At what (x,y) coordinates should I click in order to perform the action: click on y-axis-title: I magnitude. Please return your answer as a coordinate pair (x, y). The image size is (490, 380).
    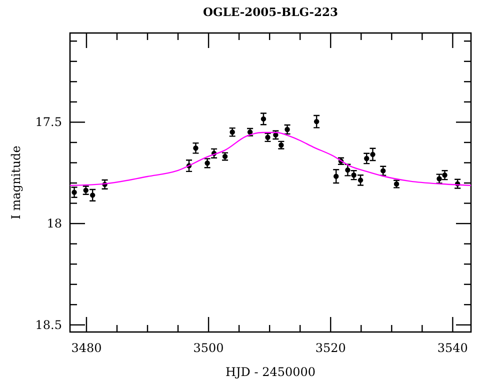
    Looking at the image, I should click on (16, 183).